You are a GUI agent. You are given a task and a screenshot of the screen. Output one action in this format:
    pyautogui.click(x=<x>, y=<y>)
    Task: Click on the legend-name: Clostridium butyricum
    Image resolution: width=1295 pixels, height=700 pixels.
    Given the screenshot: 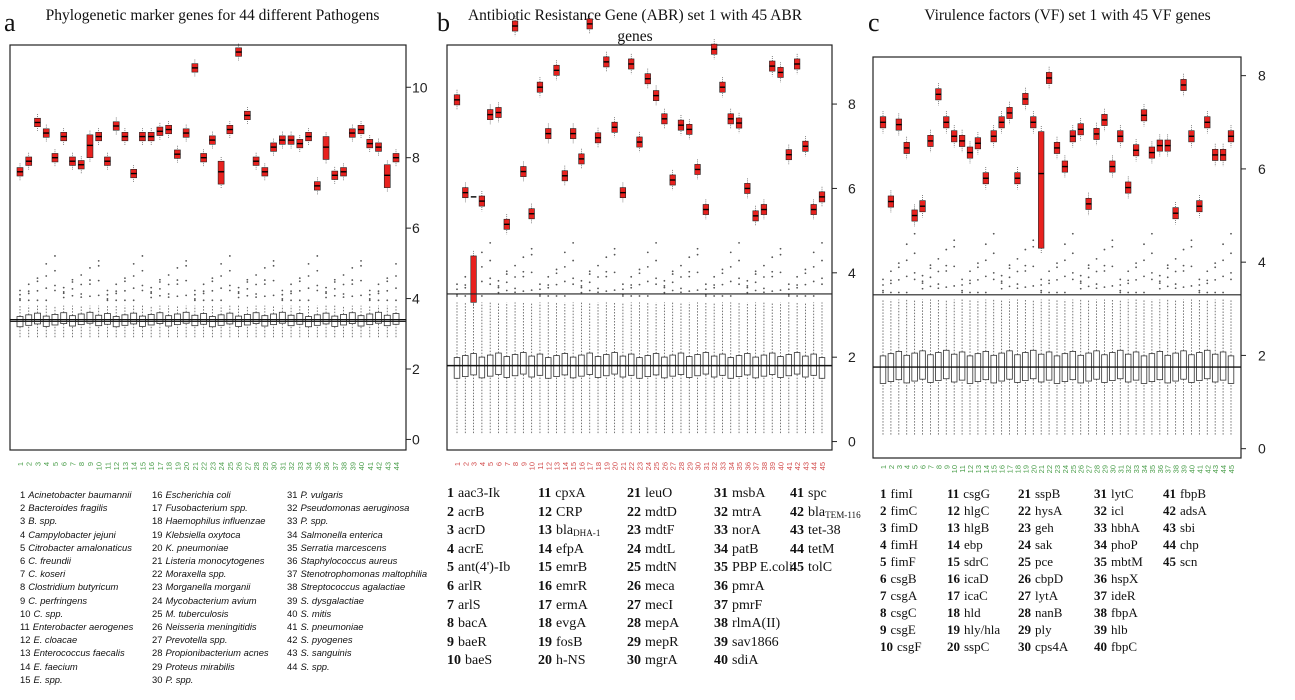 What is the action you would take?
    pyautogui.click(x=73, y=587)
    